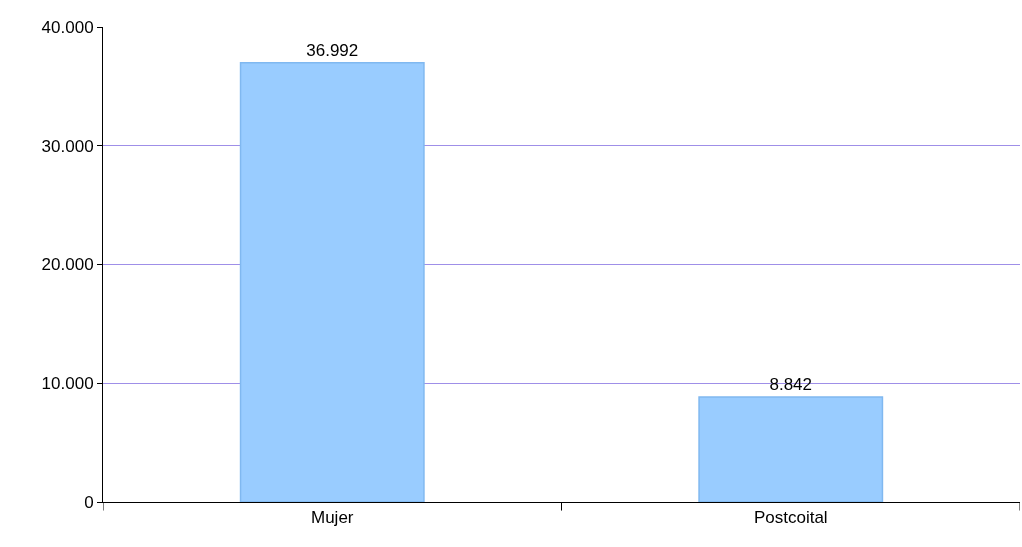 This screenshot has width=1022, height=547. Describe the element at coordinates (67, 265) in the screenshot. I see `y-tick-label: 20.000` at that location.